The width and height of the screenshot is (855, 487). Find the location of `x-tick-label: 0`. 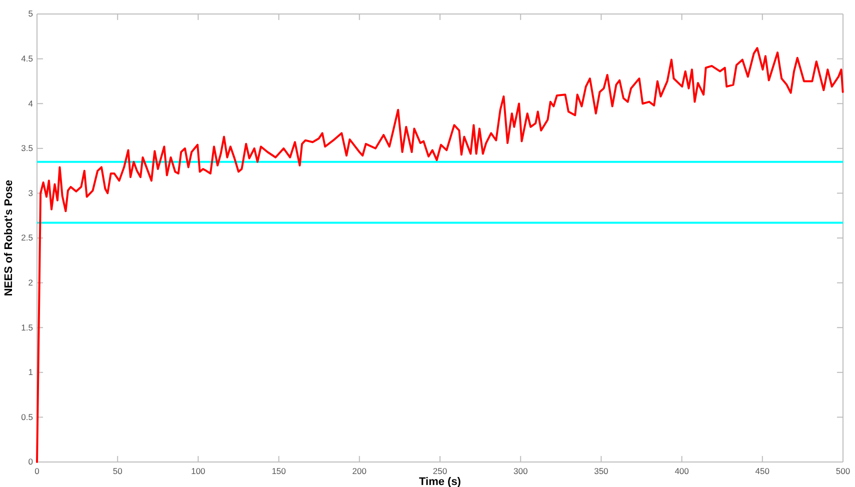

x-tick-label: 0 is located at coordinates (37, 471).